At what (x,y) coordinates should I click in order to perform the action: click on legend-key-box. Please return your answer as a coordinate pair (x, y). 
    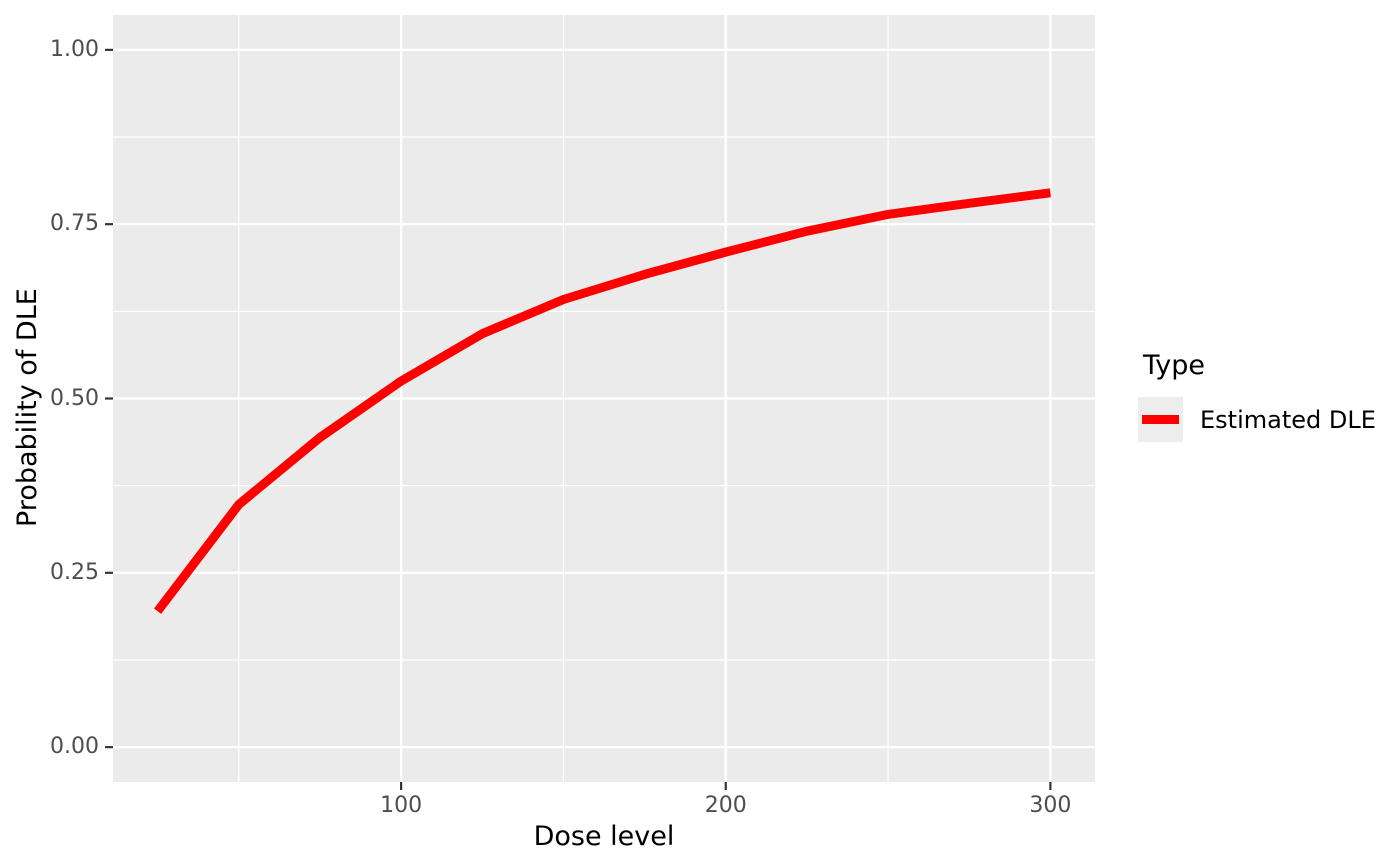
    Looking at the image, I should click on (1160, 419).